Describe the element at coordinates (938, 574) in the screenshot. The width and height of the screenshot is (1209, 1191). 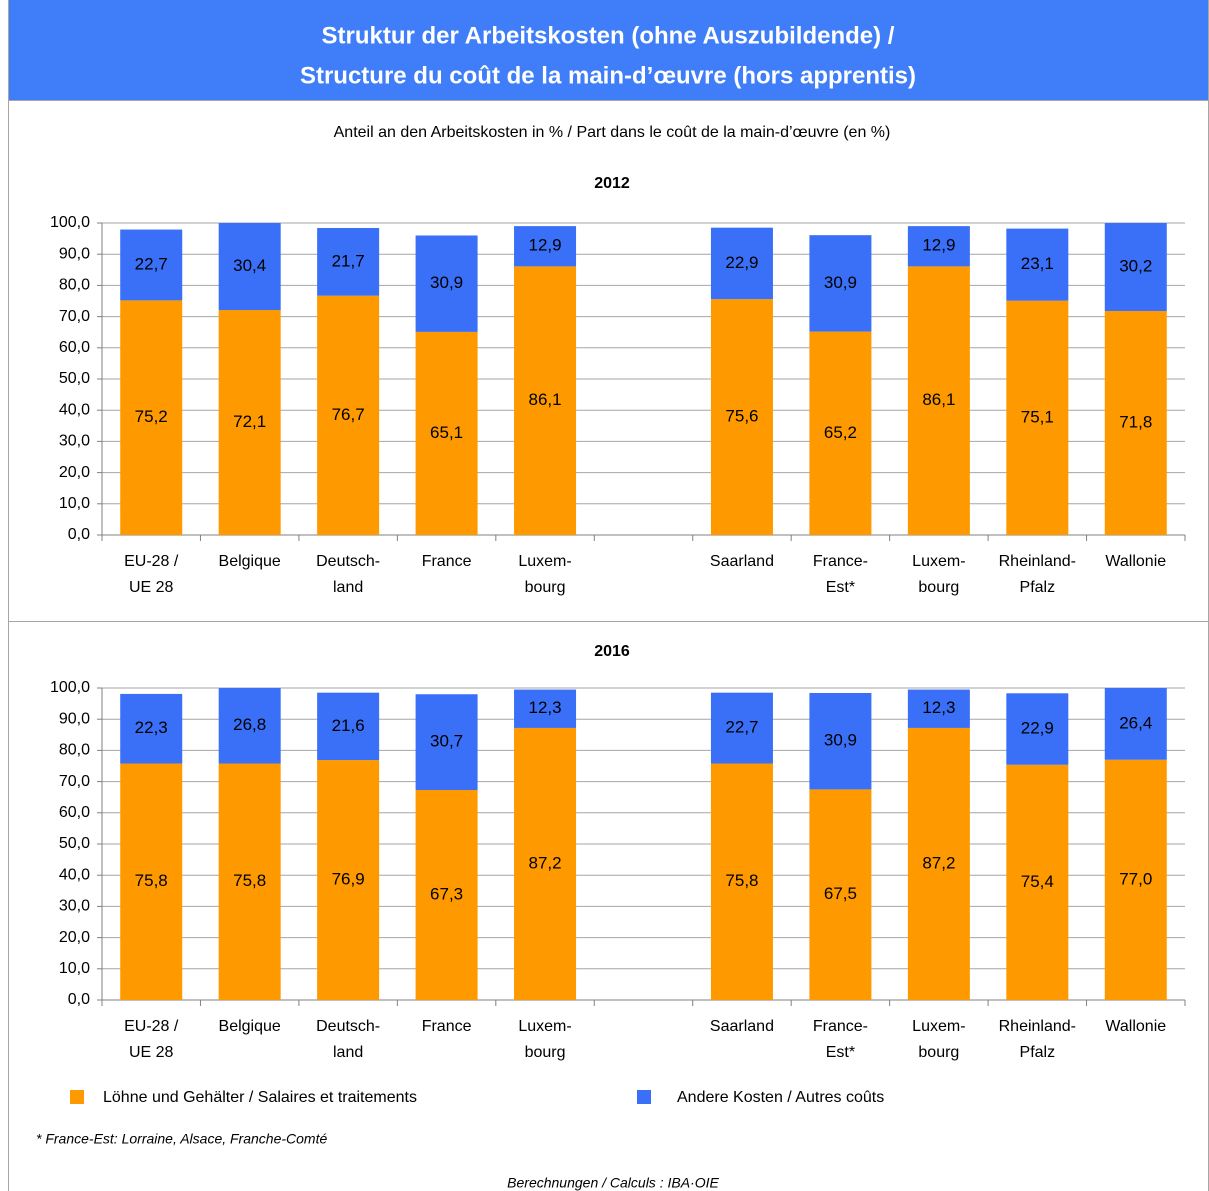
I see `x-tick-label: Luxem-bourg` at that location.